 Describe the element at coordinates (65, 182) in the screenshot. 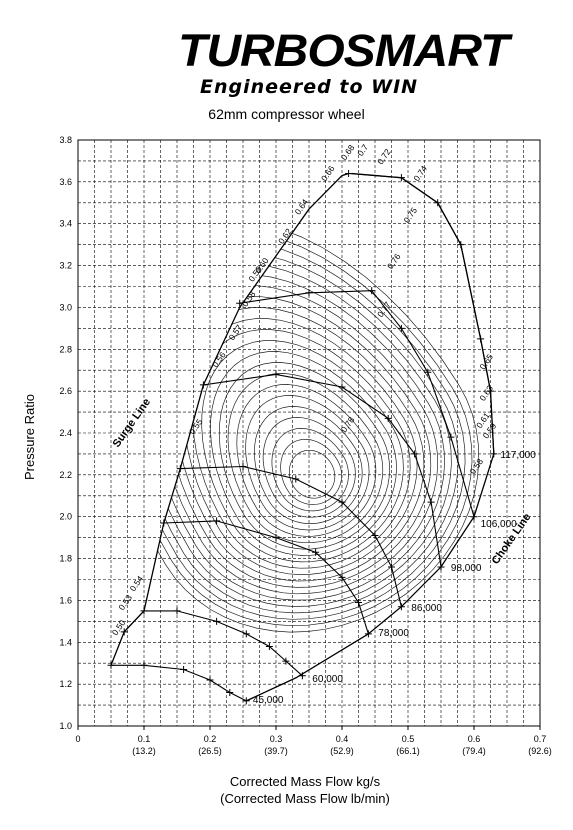

I see `y-tick-label: 3.6` at that location.